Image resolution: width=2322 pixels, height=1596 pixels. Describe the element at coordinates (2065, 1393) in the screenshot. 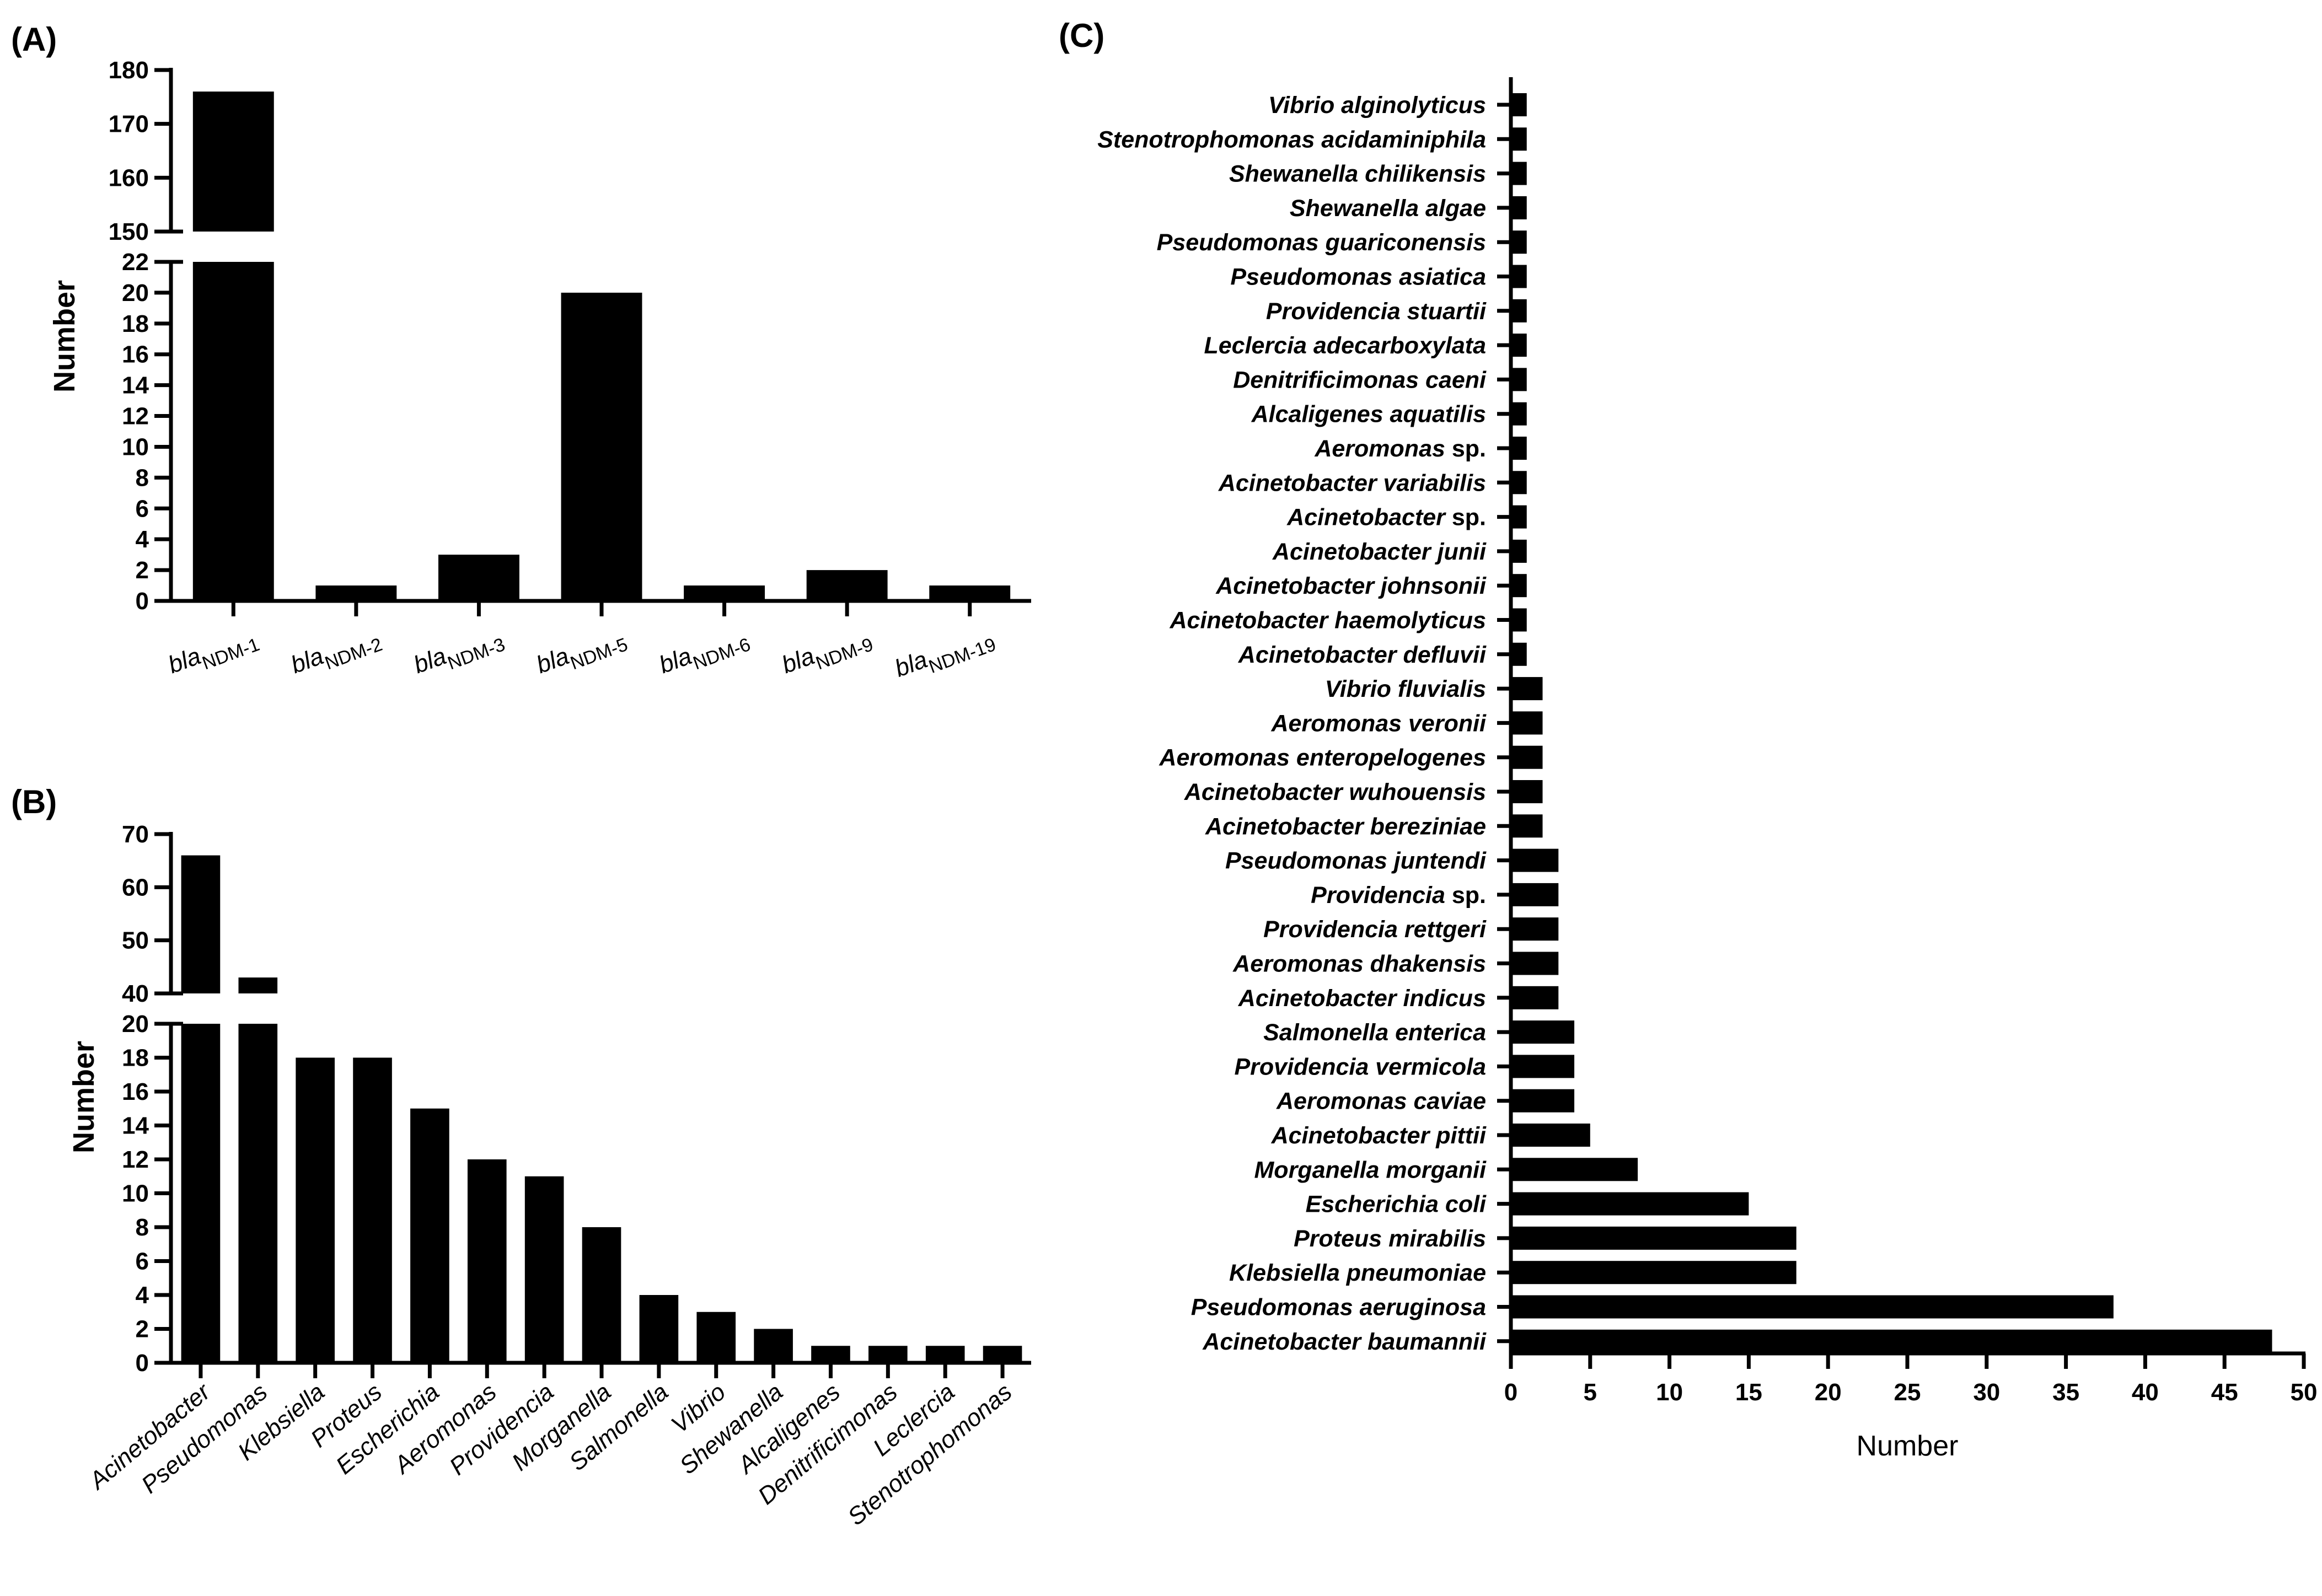

I see `x-tick-label: 35` at that location.